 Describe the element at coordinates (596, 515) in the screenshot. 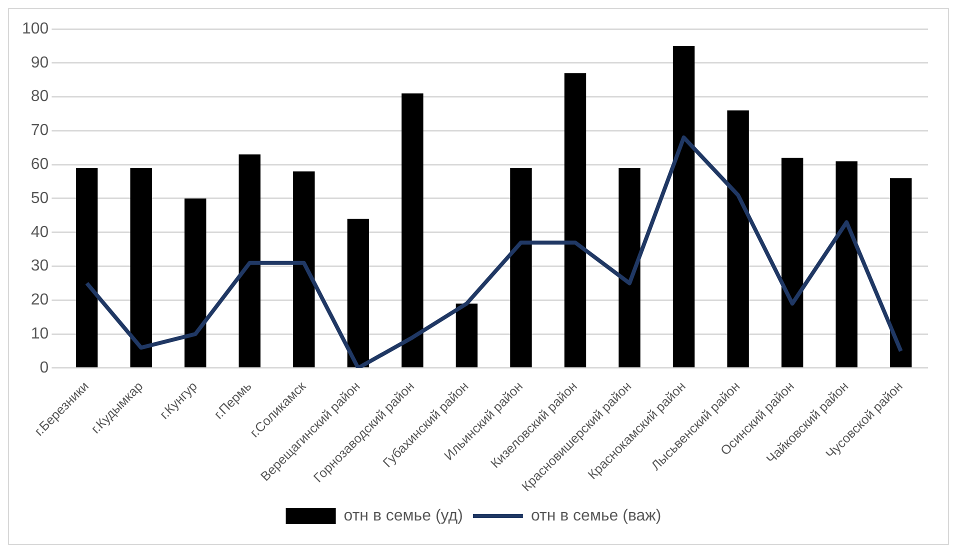

I see `legend-label: отн в семье (важ)` at that location.